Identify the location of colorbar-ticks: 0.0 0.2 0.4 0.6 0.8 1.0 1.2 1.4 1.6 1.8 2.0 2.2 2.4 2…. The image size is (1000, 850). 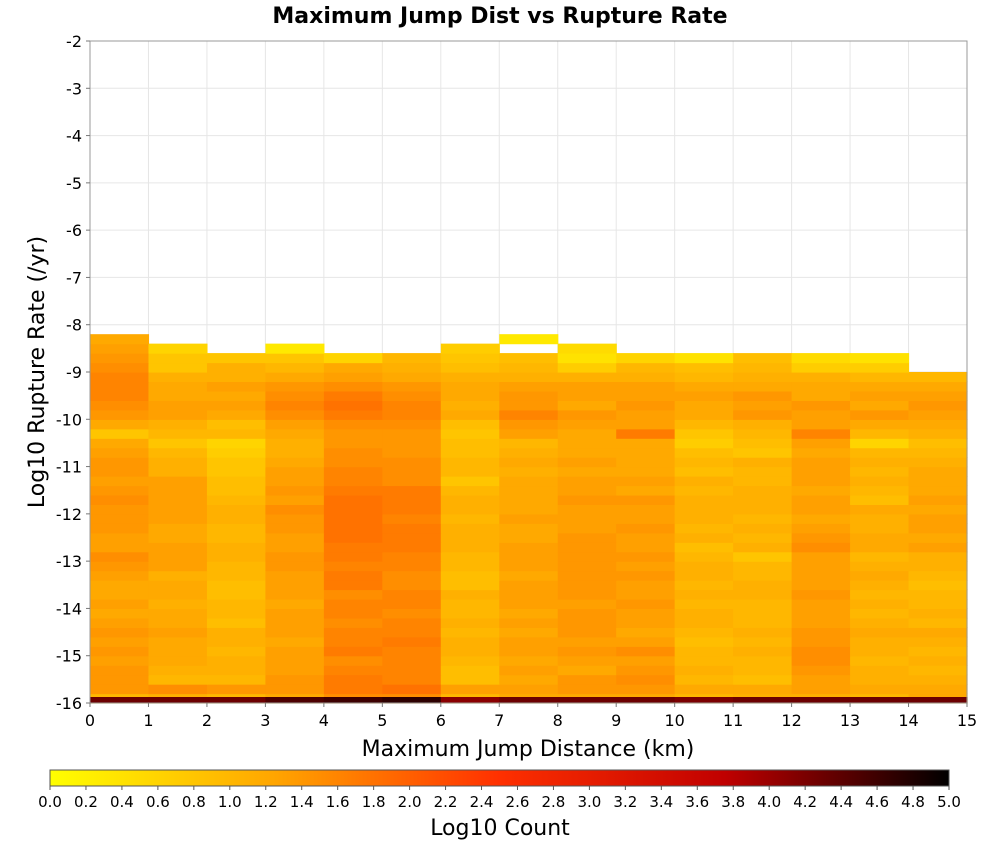
(499, 798).